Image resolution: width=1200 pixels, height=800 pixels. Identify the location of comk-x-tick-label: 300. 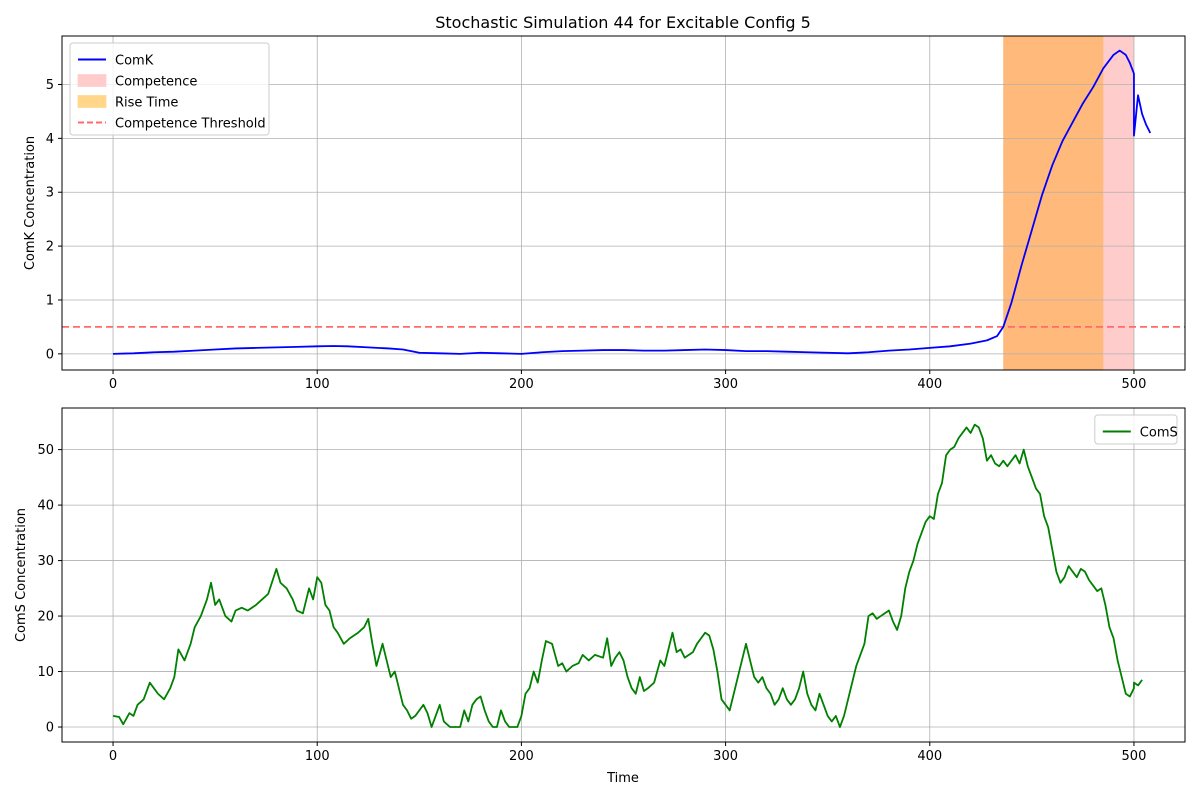
(725, 384).